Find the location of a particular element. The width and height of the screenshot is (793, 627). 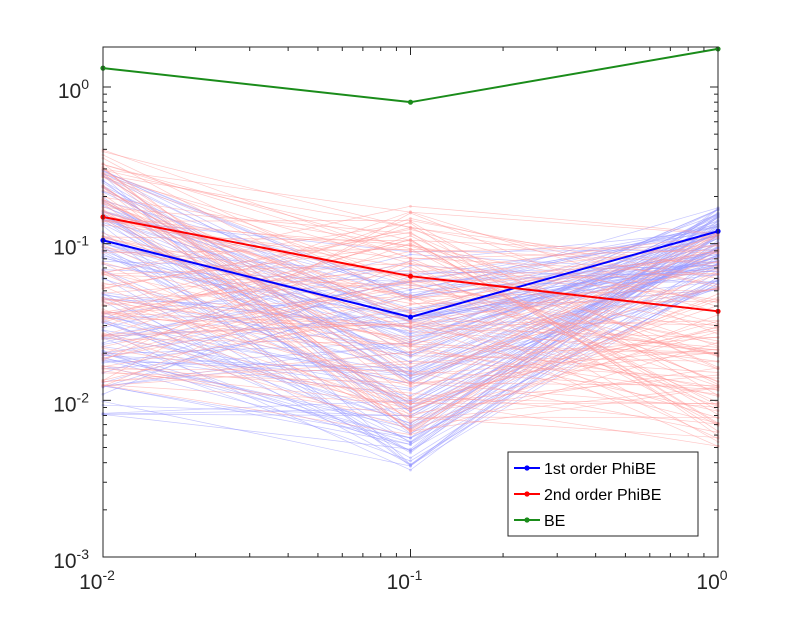

x-tick-label: 10⁰ is located at coordinates (711, 580).